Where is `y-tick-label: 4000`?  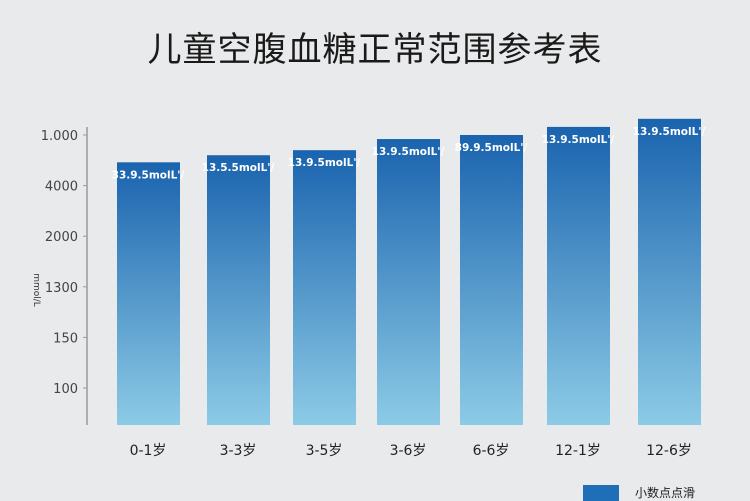
y-tick-label: 4000 is located at coordinates (61, 187).